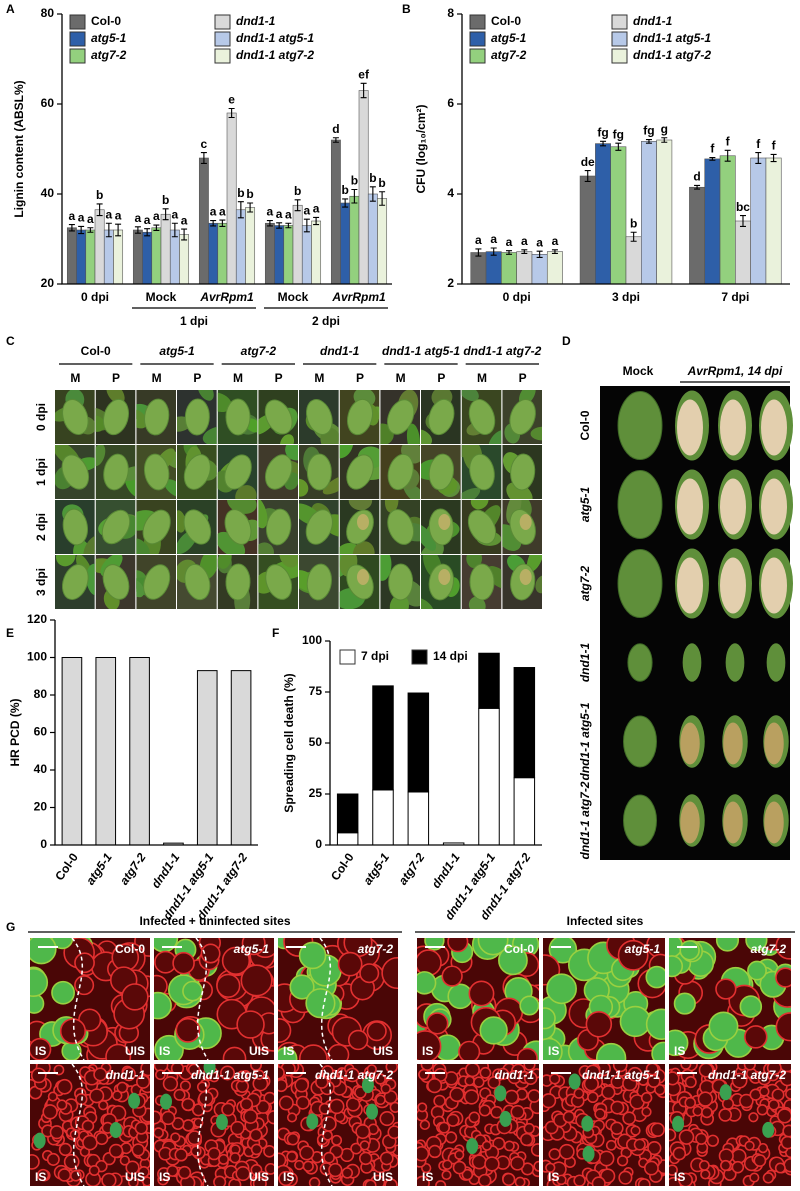 This screenshot has height=1191, width=800. I want to click on genotype-label: dnd1-1, so click(515, 1075).